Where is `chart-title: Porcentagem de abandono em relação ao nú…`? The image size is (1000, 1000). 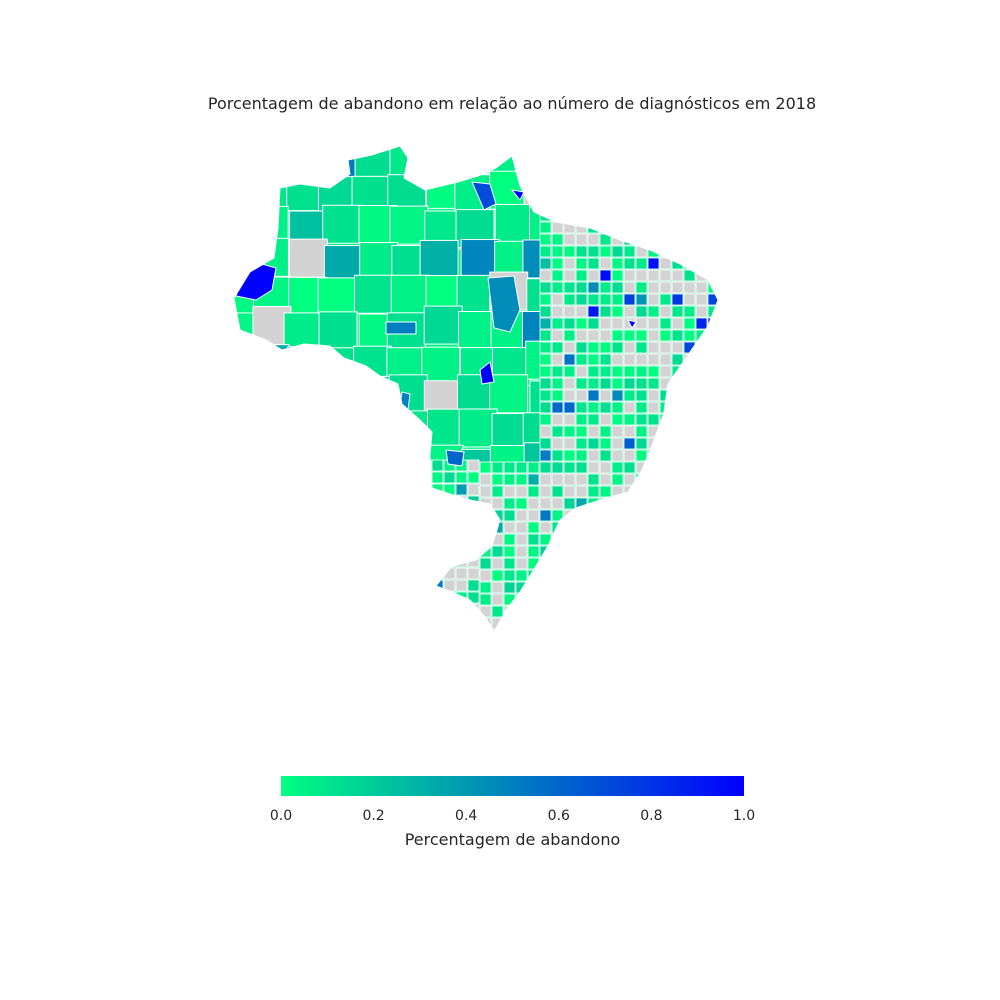
chart-title: Porcentagem de abandono em relação ao nú… is located at coordinates (512, 103).